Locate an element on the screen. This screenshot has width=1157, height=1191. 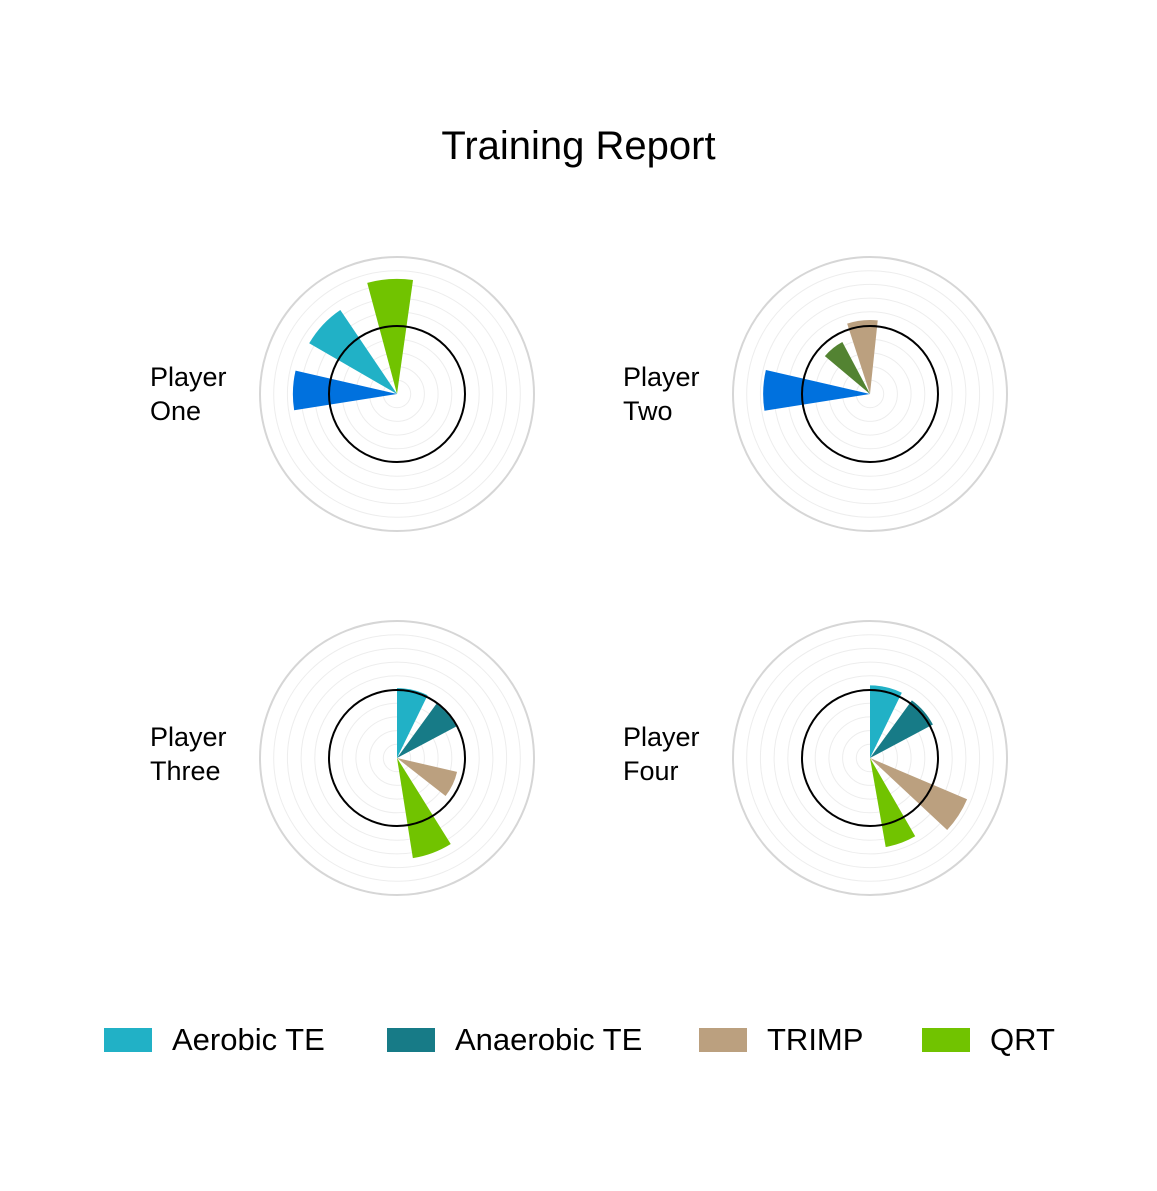
legend-item-aerobic-te: Aerobic TE is located at coordinates (214, 1040).